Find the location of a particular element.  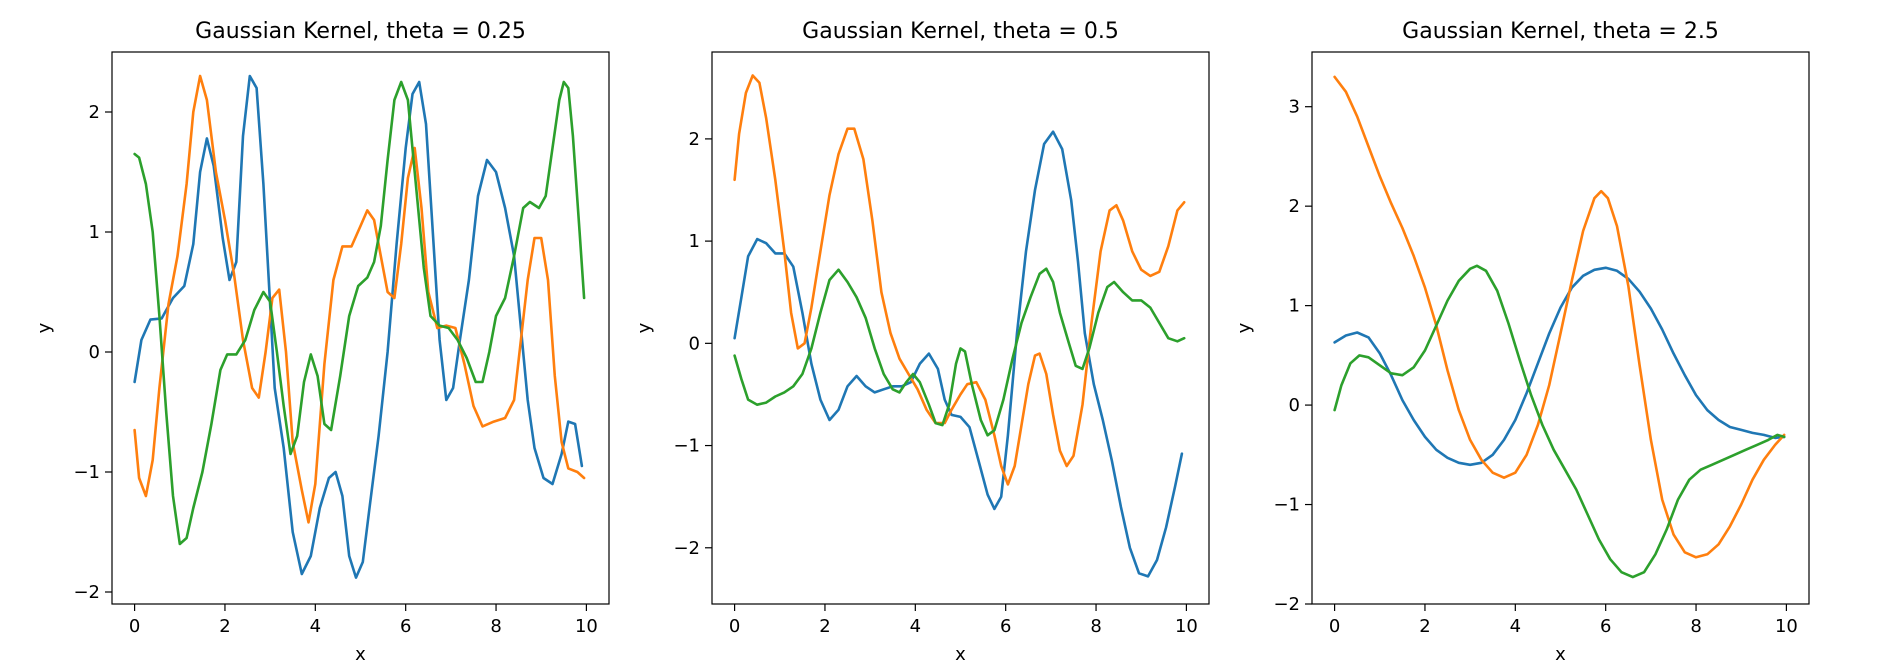

chart-title: Gaussian Kernel, theta = 2.5 is located at coordinates (1560, 31).